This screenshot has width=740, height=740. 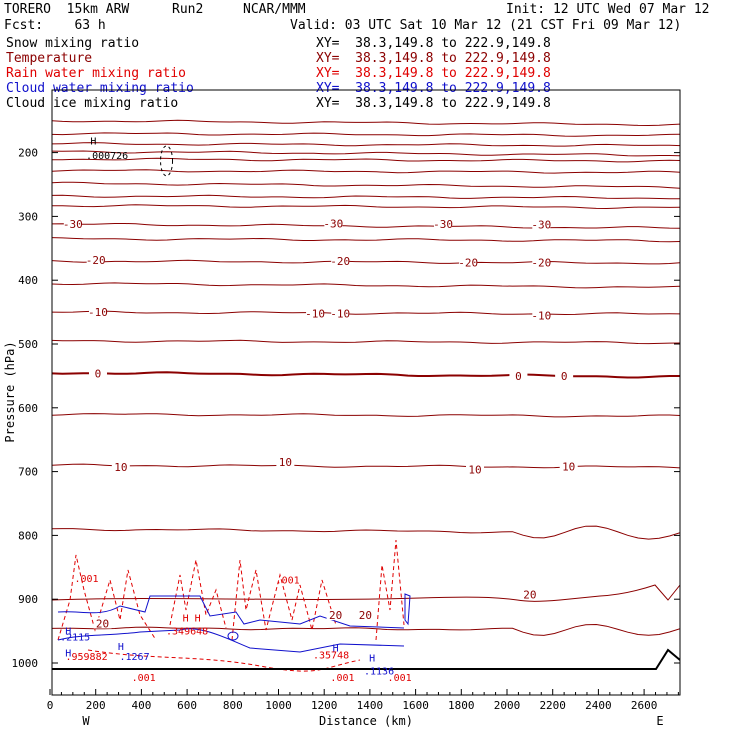 I want to click on y-tick-label: 500, so click(x=28, y=344).